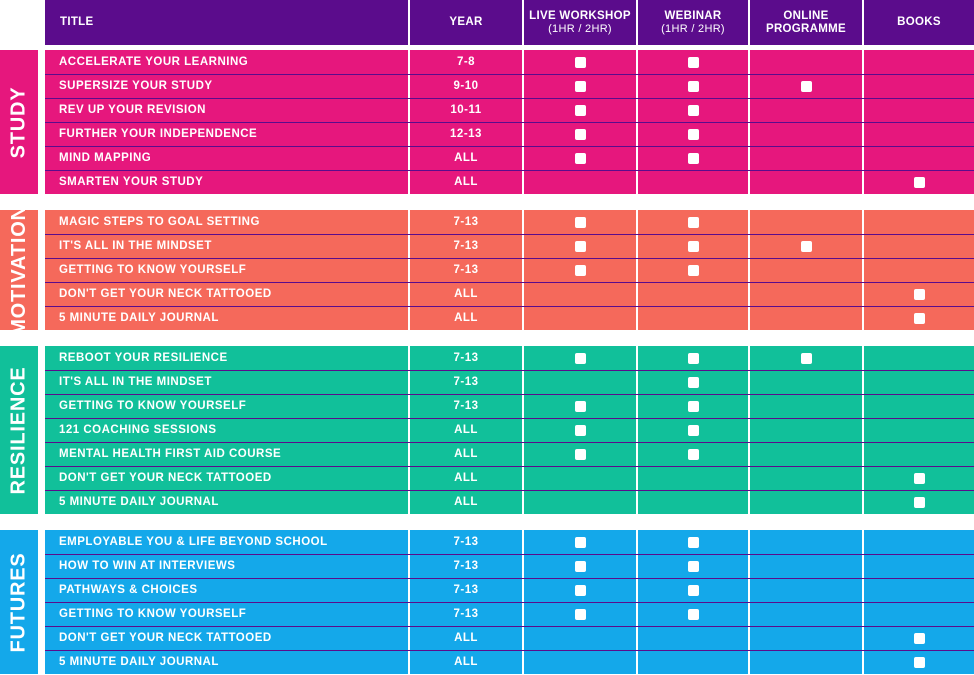 The image size is (974, 675). Describe the element at coordinates (193, 542) in the screenshot. I see `row-title: EMPLOYABLE YOU & LIFE BEYOND SCHOOL` at that location.